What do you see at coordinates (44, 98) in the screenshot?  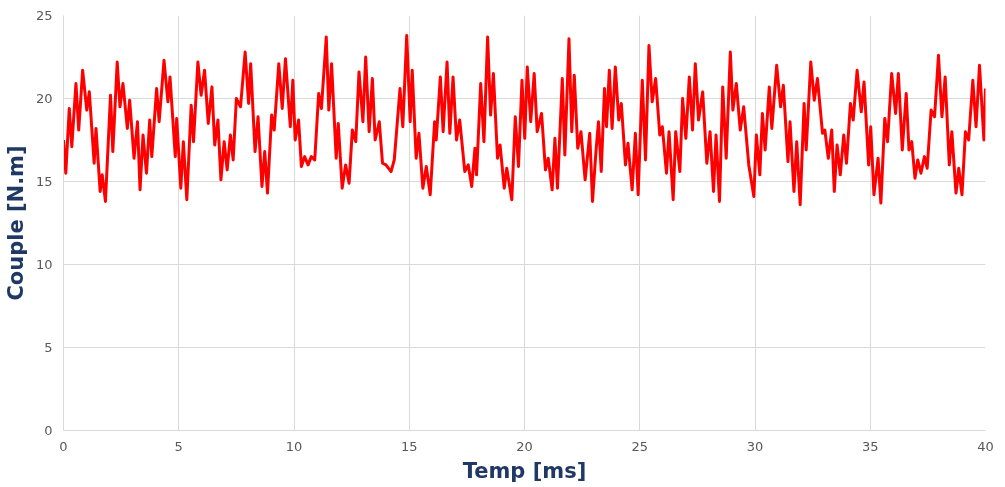 I see `y-tick-label: 20` at bounding box center [44, 98].